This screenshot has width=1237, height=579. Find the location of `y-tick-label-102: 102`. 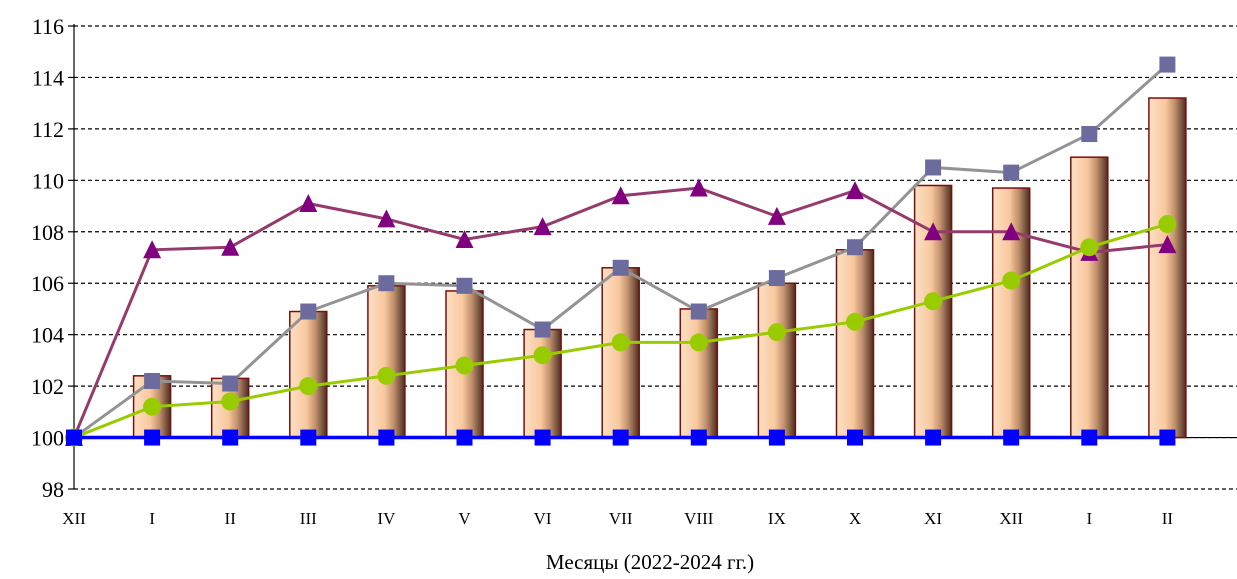

y-tick-label-102: 102 is located at coordinates (47, 386).